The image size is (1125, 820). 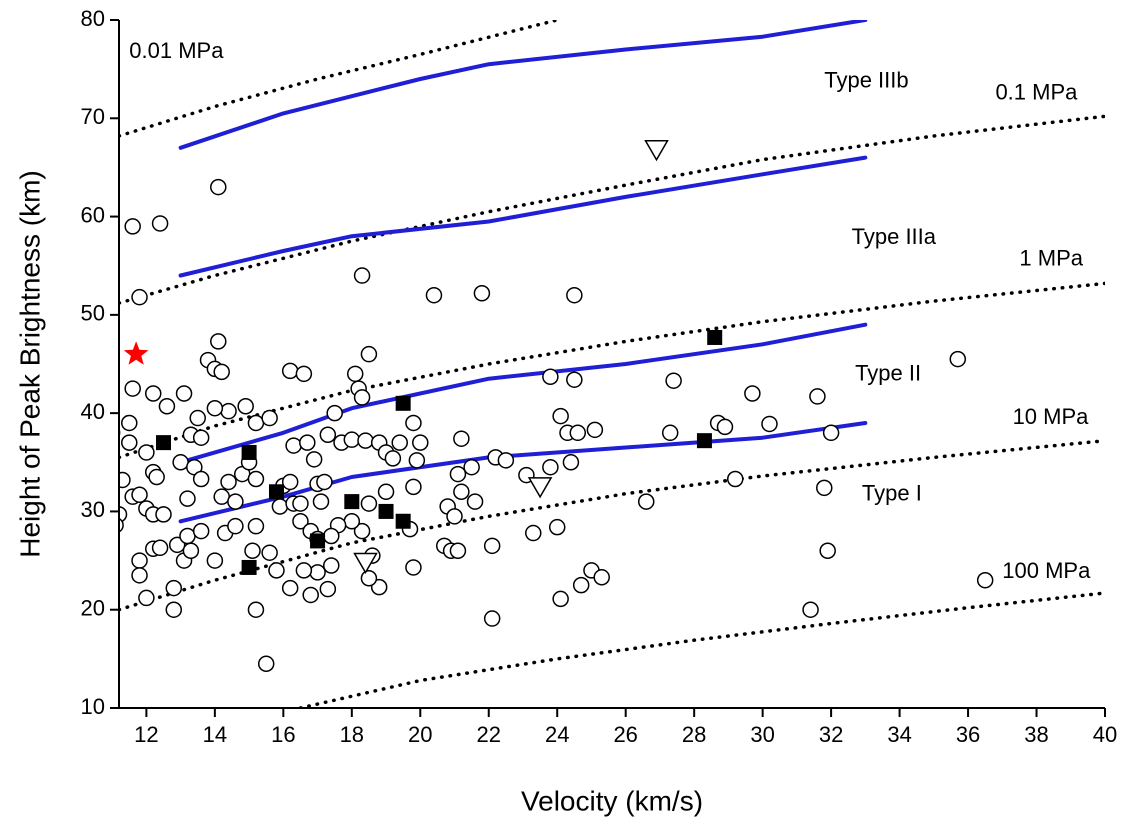 What do you see at coordinates (29, 364) in the screenshot?
I see `y-axis-title: Height of Peak Brightness (km)` at bounding box center [29, 364].